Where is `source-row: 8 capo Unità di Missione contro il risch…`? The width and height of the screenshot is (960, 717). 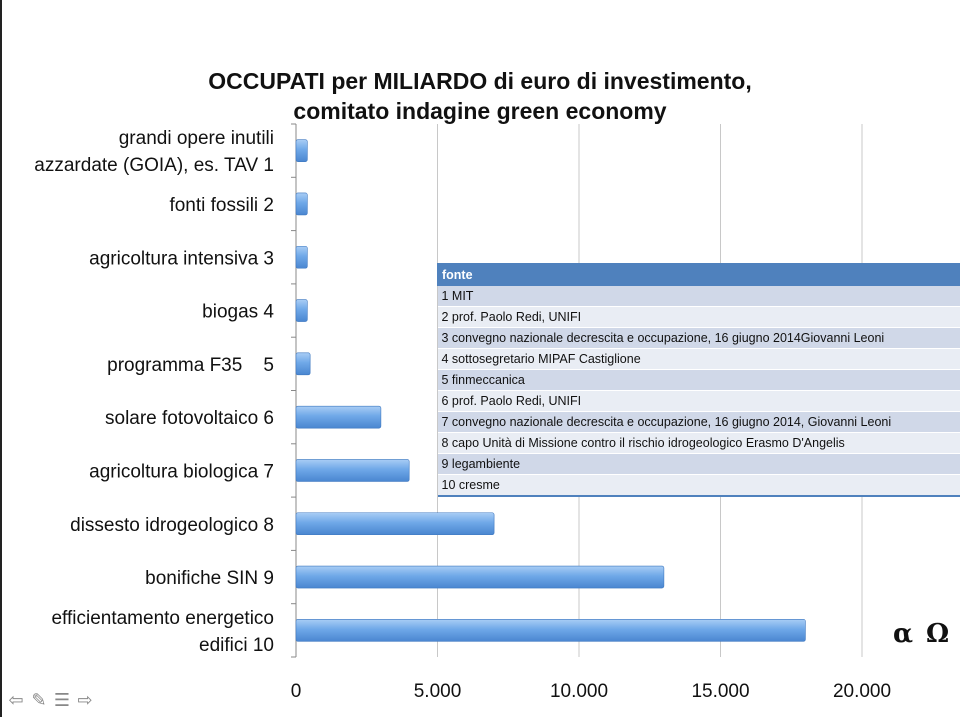 source-row: 8 capo Unità di Missione contro il risch… is located at coordinates (698, 443).